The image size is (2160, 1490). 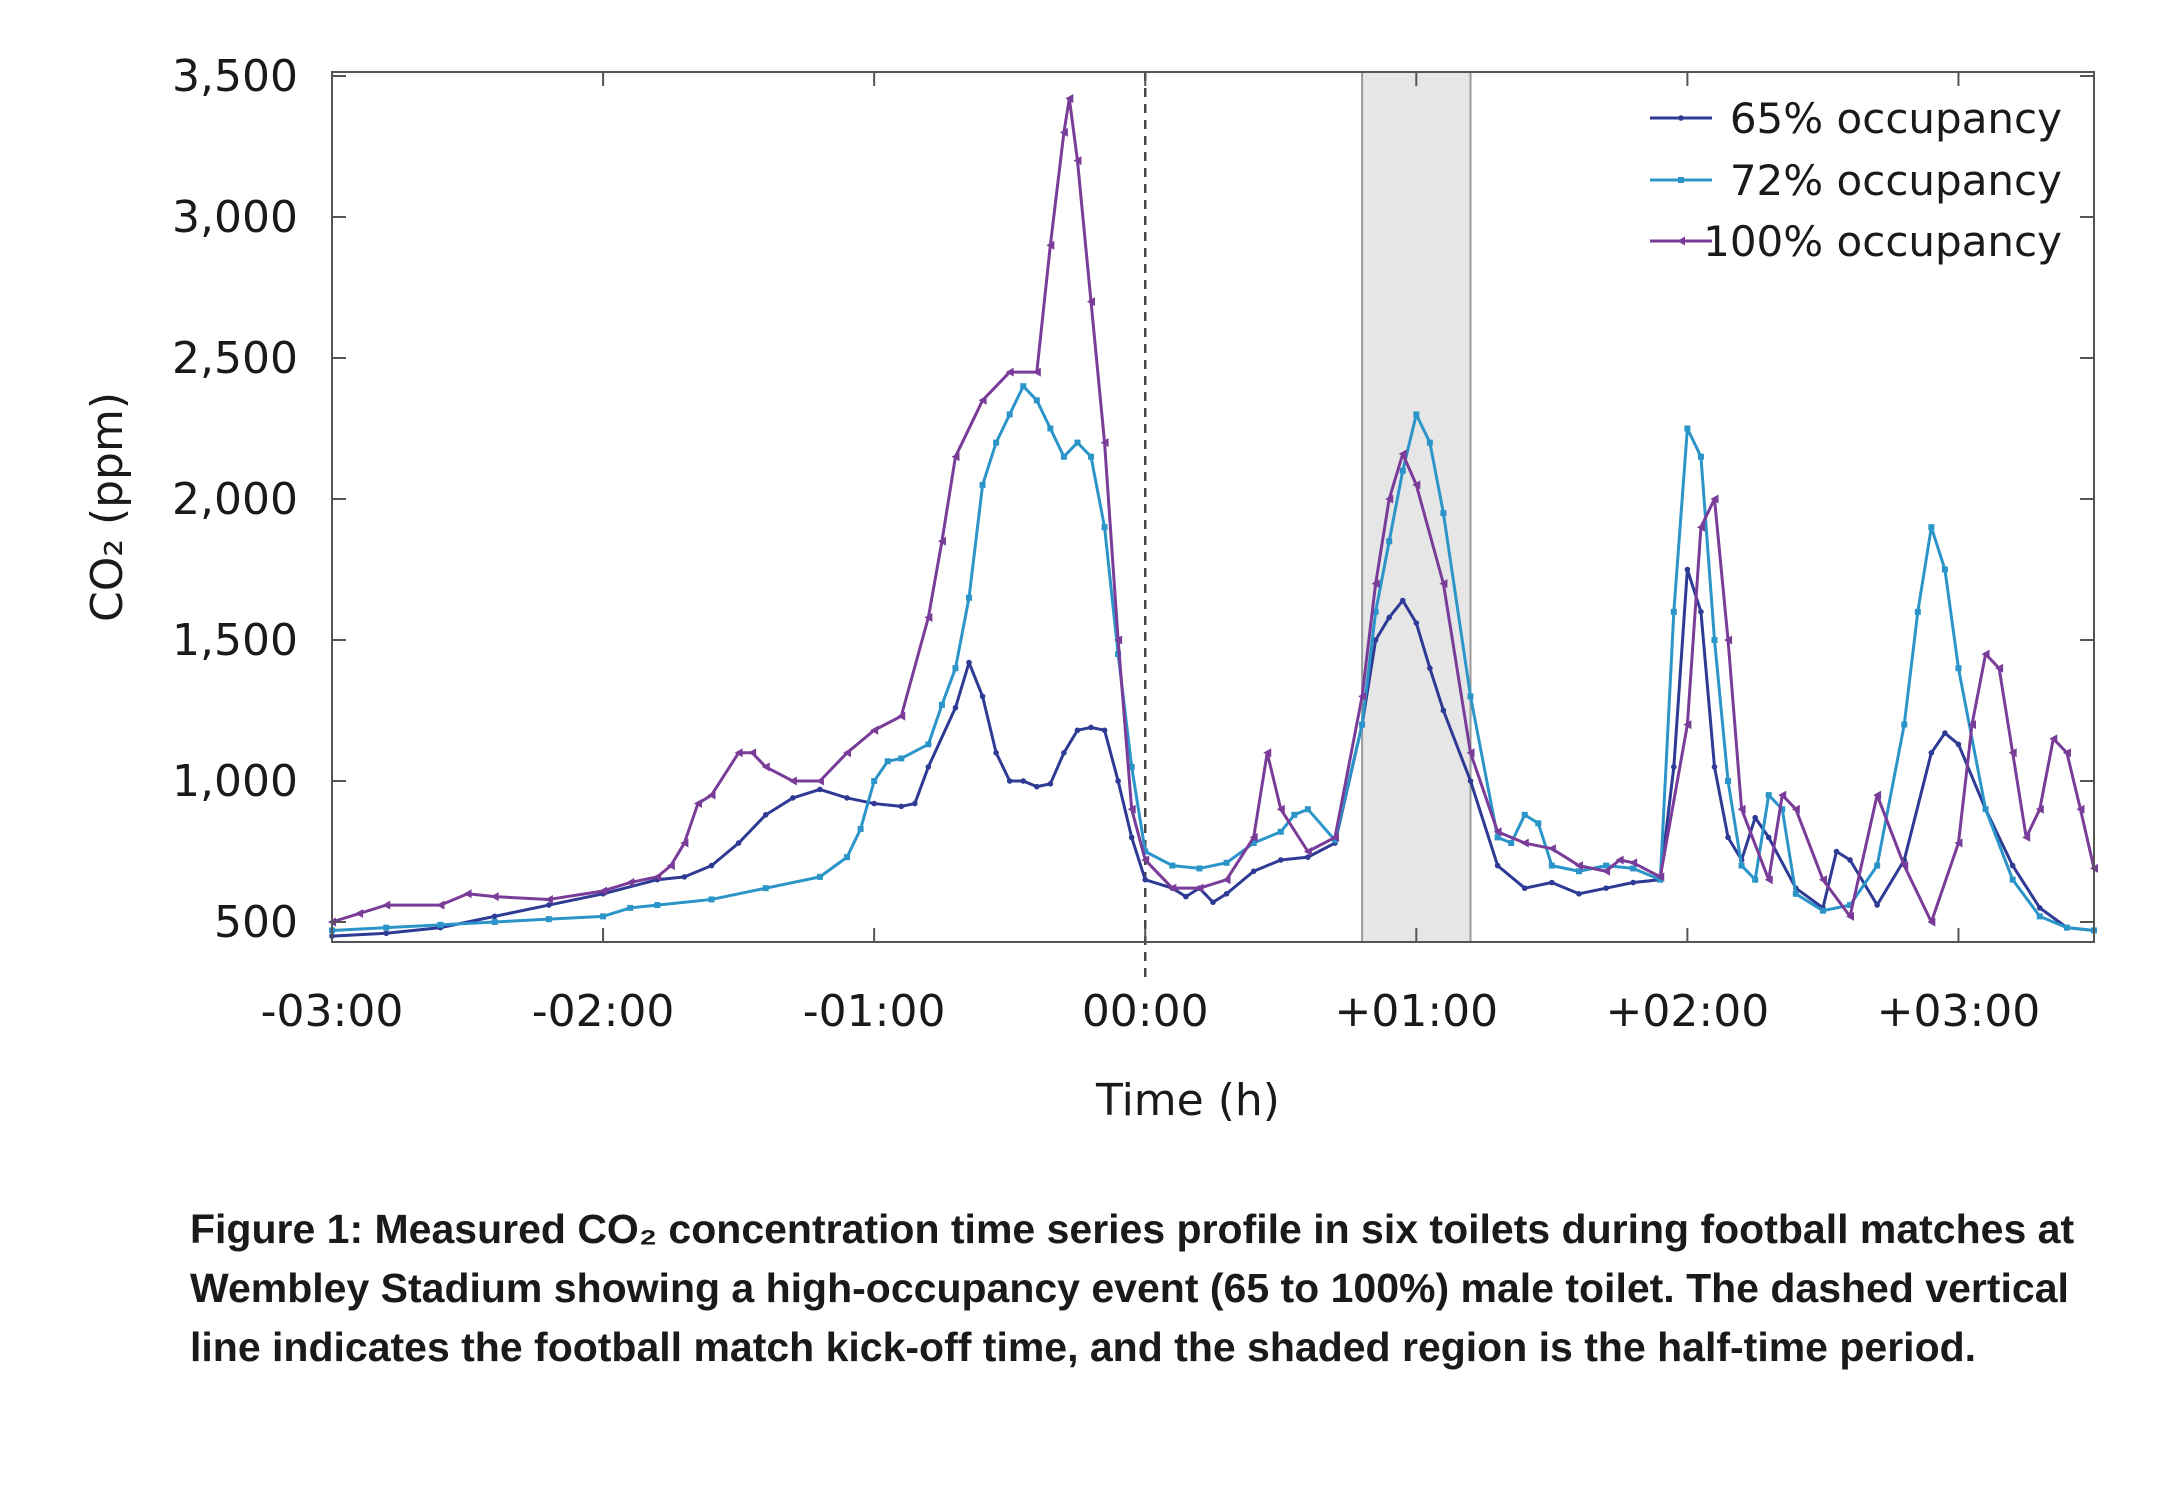 What do you see at coordinates (235, 76) in the screenshot?
I see `y-tick-label-6: 3,500` at bounding box center [235, 76].